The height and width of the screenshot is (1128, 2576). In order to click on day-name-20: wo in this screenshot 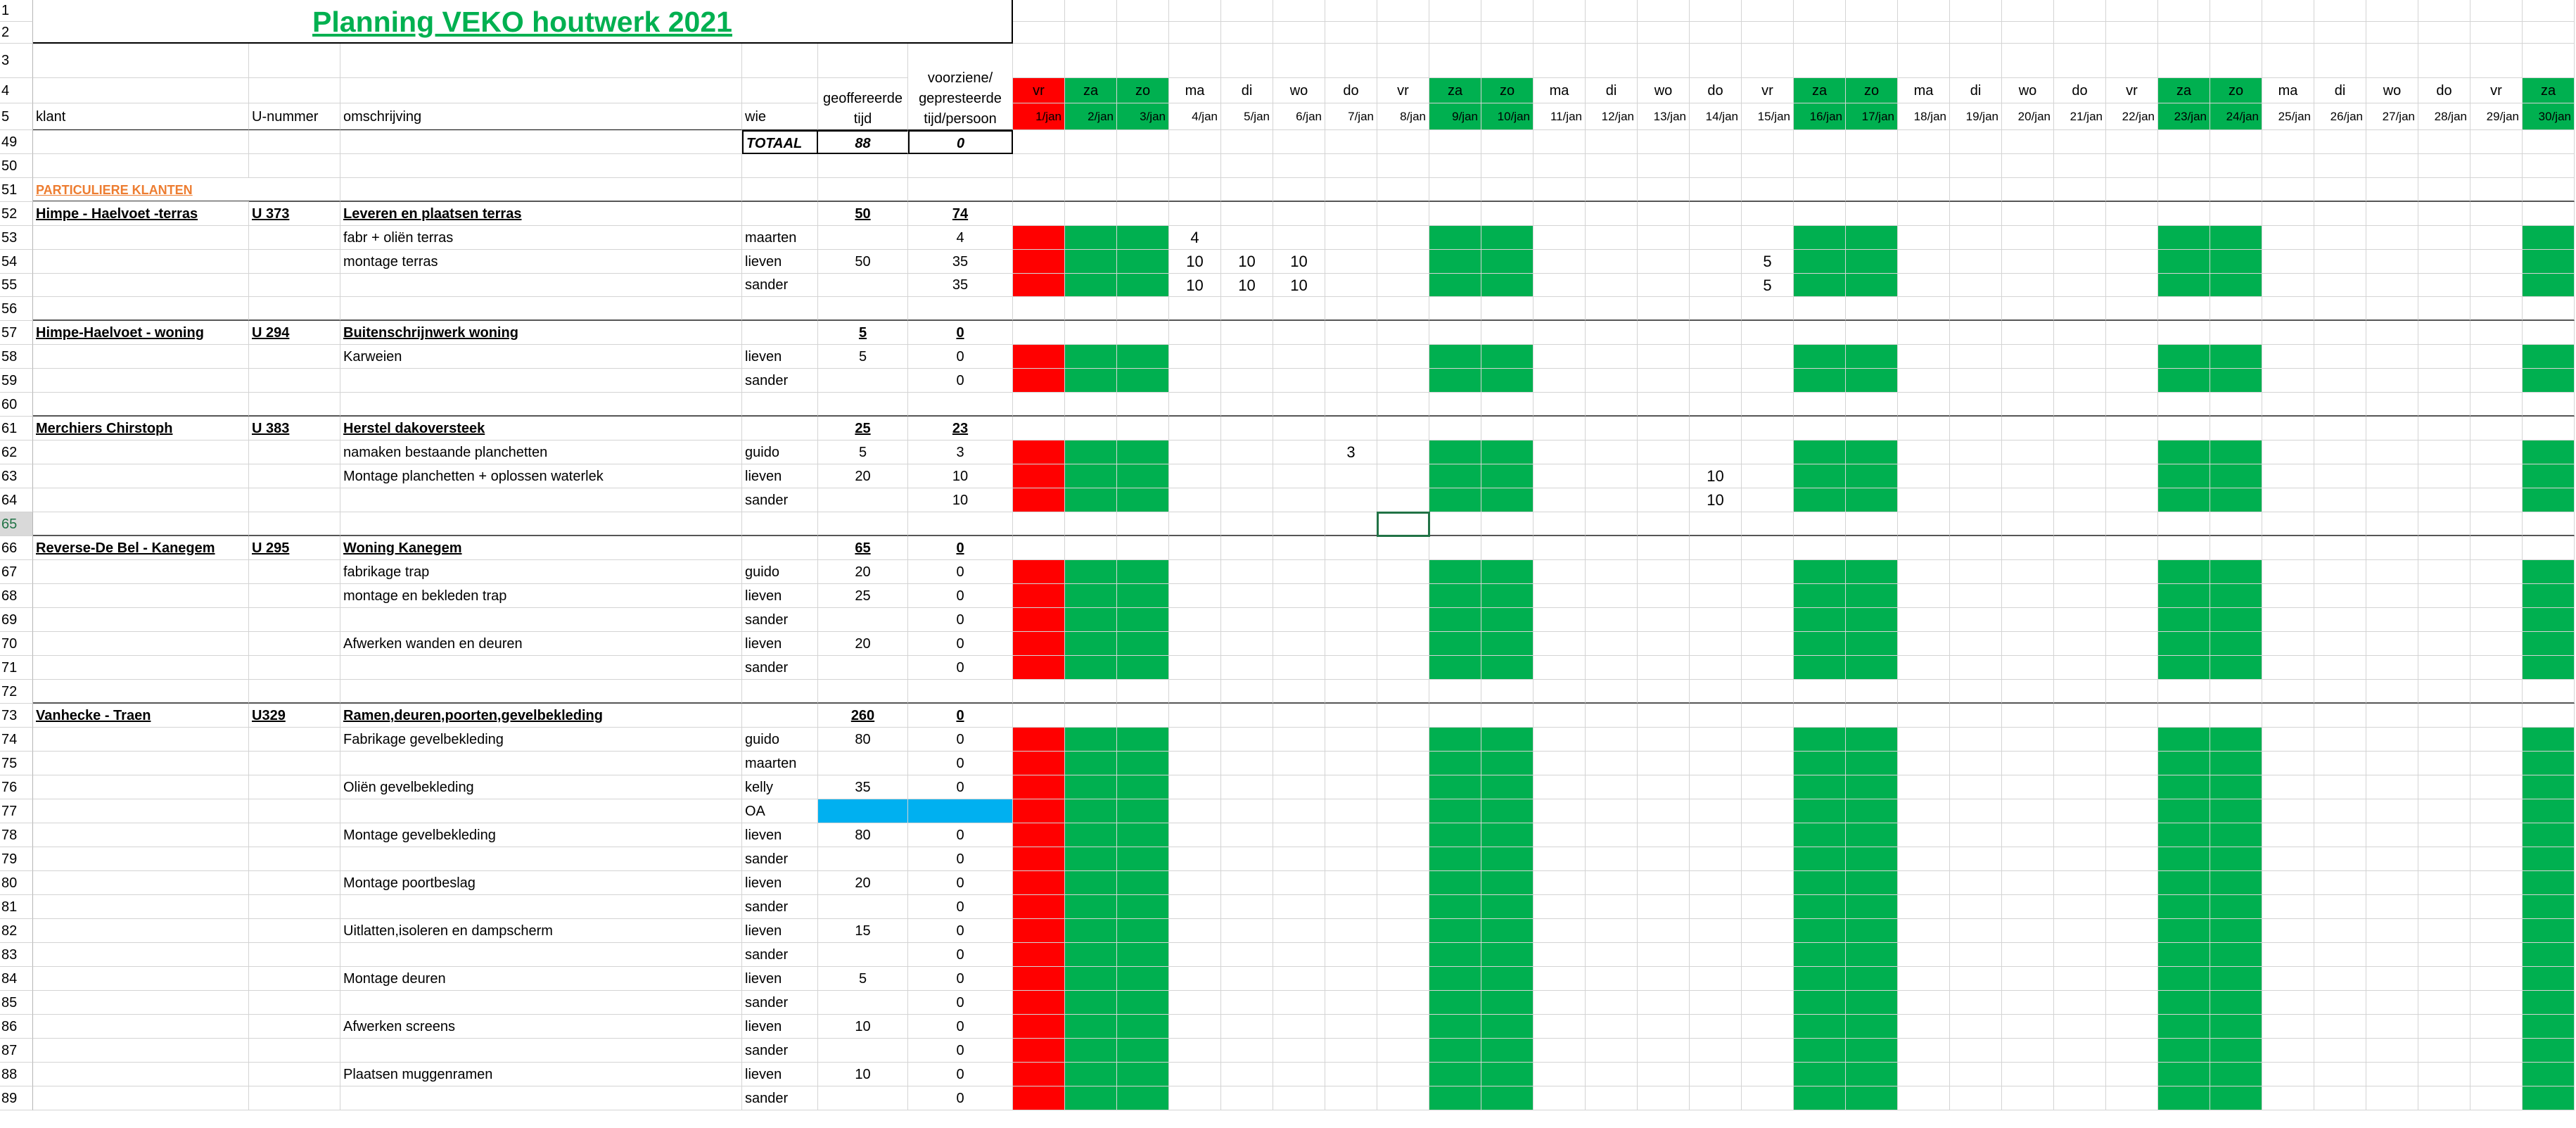, I will do `click(2028, 90)`.